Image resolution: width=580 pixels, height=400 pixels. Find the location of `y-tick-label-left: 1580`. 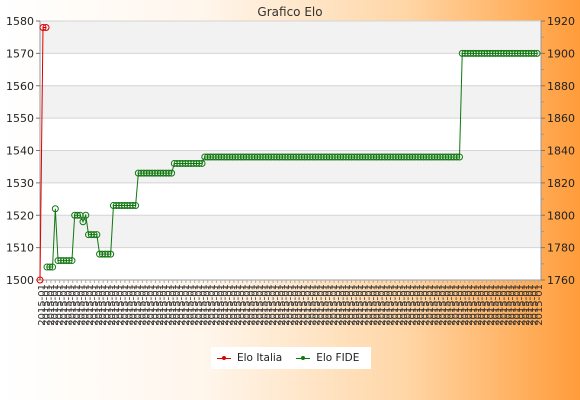

y-tick-label-left: 1580 is located at coordinates (20, 21).